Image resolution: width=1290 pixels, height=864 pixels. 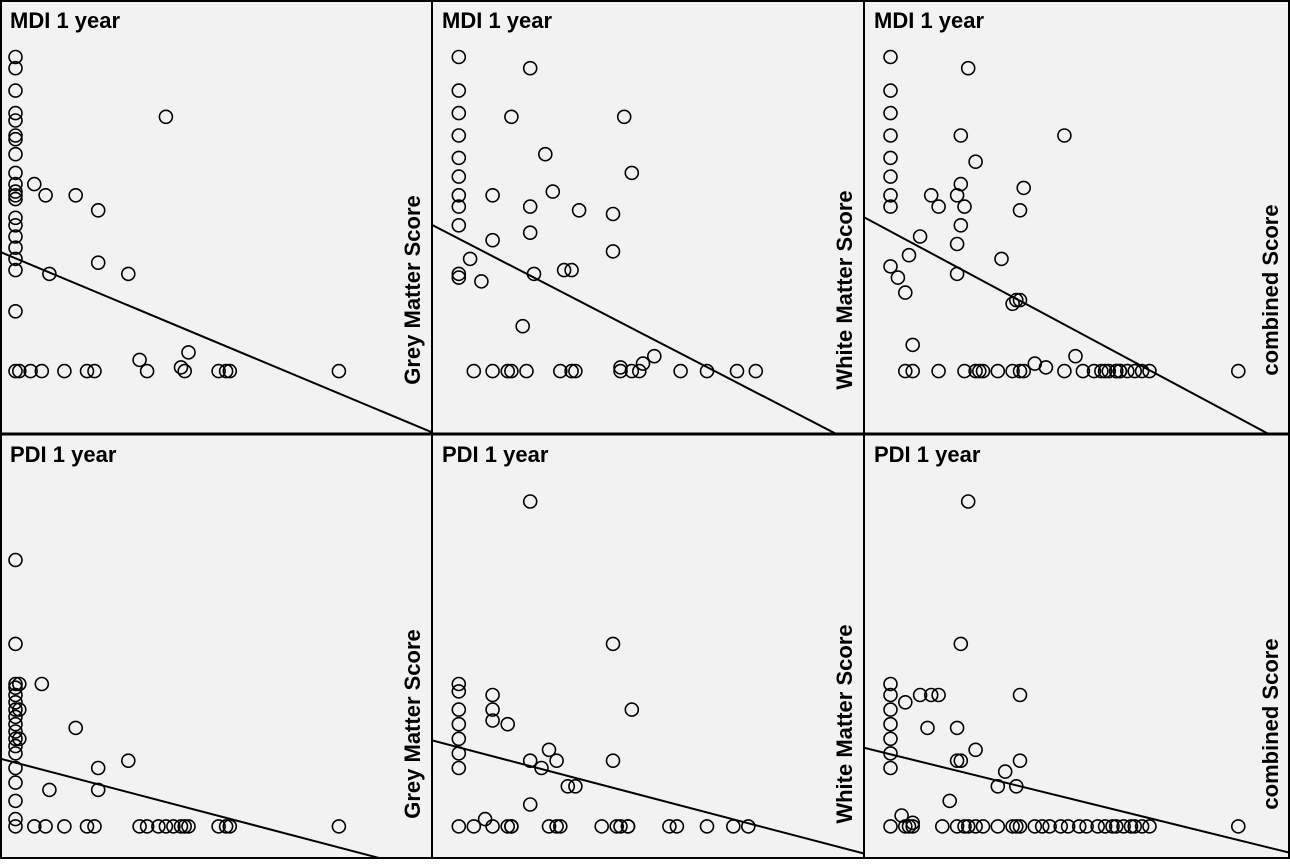 What do you see at coordinates (1270, 289) in the screenshot?
I see `axis-label: combined Score` at bounding box center [1270, 289].